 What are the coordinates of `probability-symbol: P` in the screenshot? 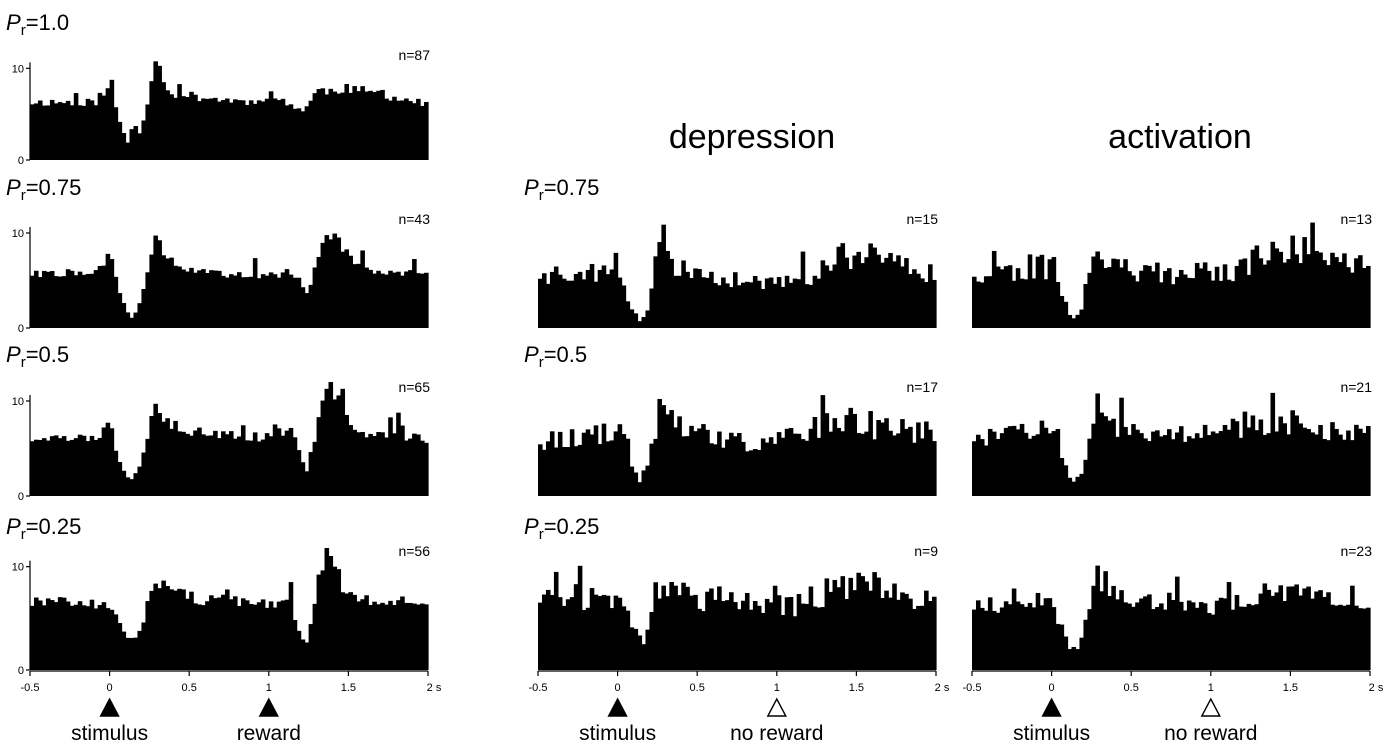 It's located at (13, 354).